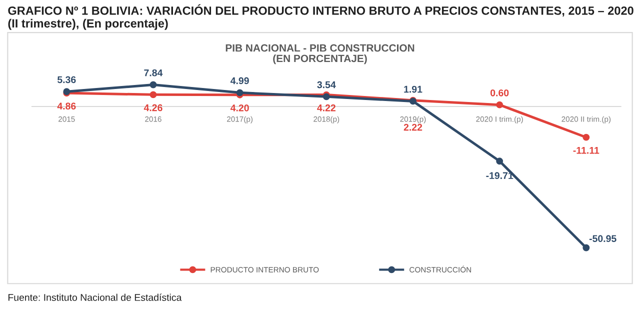 This screenshot has width=640, height=326. I want to click on chart-title: GRAFICO Nº 1 BOLIVIA: VARIACIÓN DEL PRODUCTO INTERNO BRUTO A PRECIOS CONSTANTES, 2015 – 2020 (II trimestre), (En porcentaje), so click(321, 17).